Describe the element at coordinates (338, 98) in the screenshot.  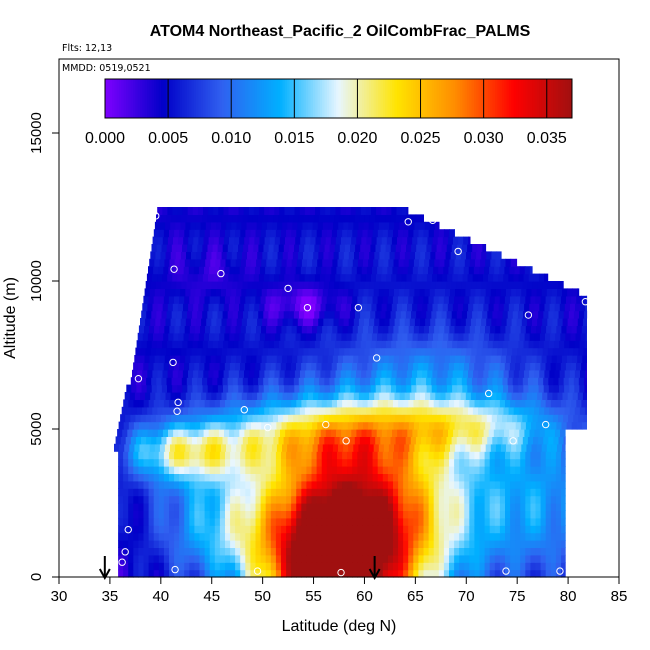
I see `colorbar-frame` at that location.